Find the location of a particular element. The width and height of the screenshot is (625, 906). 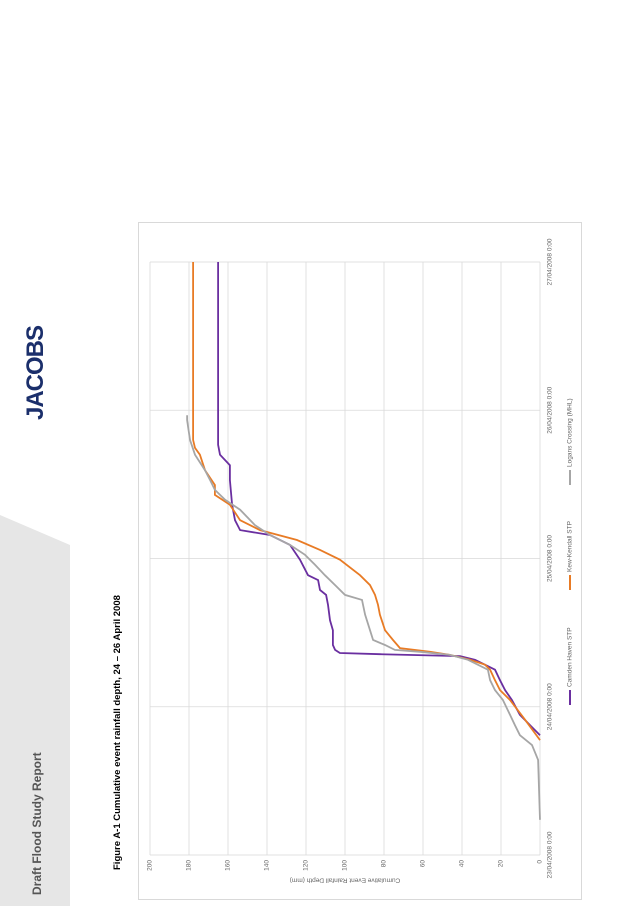

logo: JACOBS is located at coordinates (35, 372).